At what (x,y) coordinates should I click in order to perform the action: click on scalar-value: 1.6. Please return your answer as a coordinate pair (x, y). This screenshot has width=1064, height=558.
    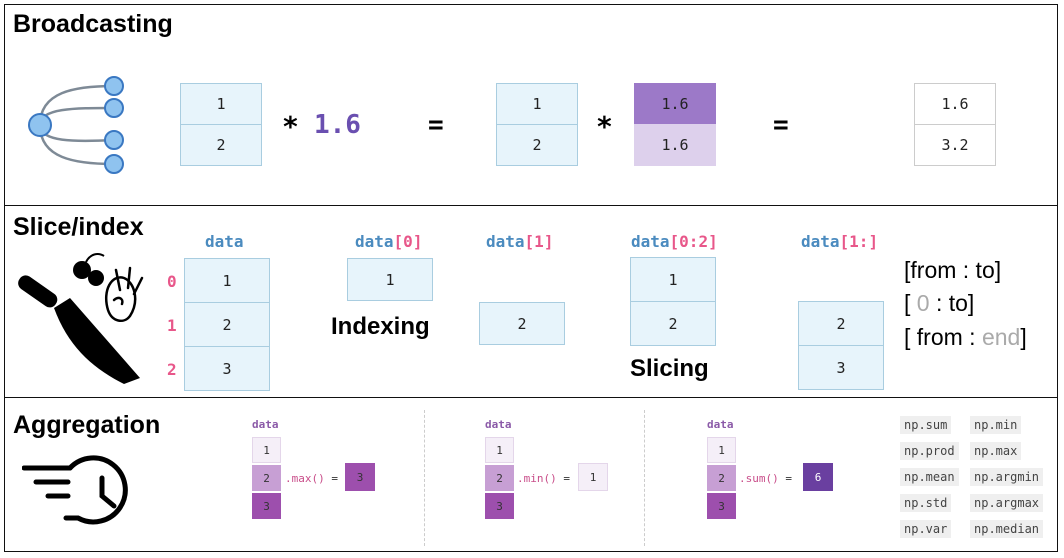
    Looking at the image, I should click on (337, 125).